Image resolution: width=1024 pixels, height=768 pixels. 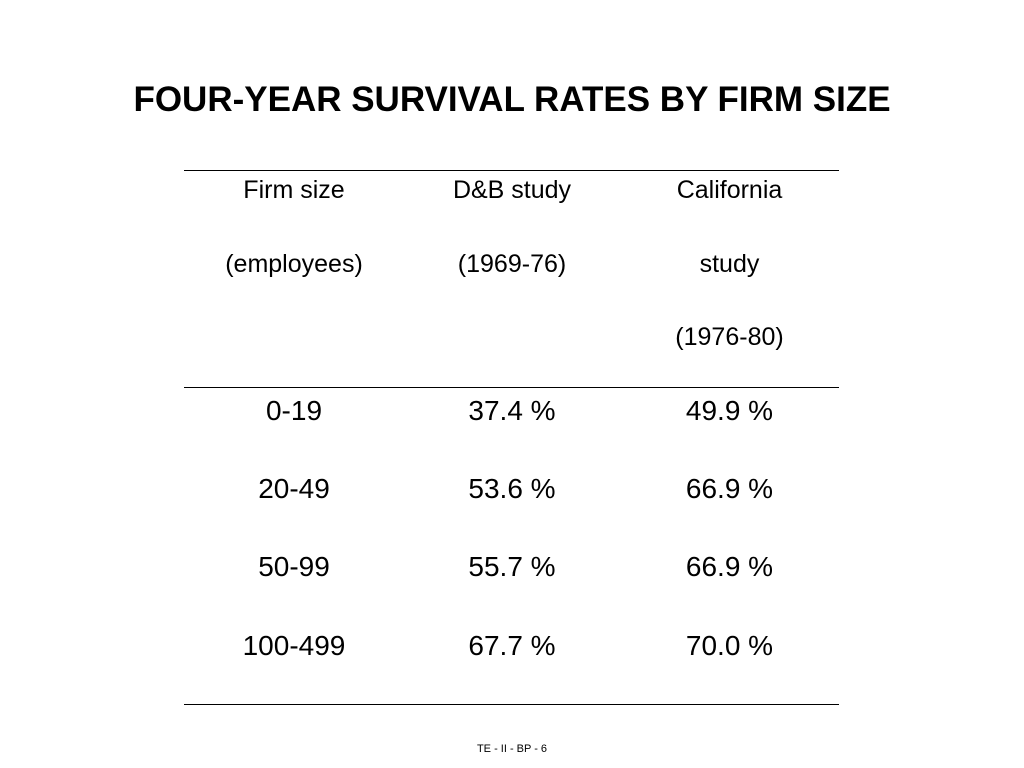 I want to click on header-firm-size-line2: (employees), so click(x=294, y=264).